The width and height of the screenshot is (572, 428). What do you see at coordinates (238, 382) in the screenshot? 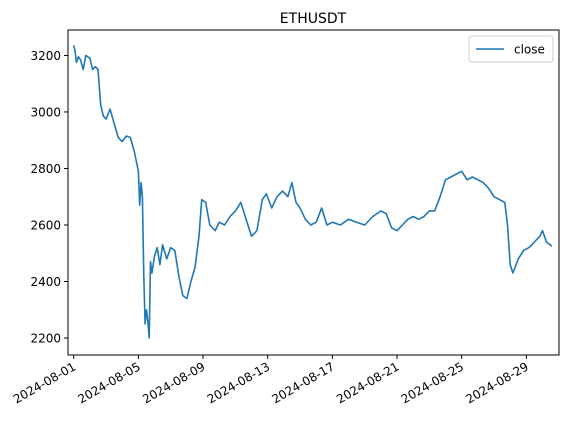
I see `x-tick-label: 2024-08-13` at bounding box center [238, 382].